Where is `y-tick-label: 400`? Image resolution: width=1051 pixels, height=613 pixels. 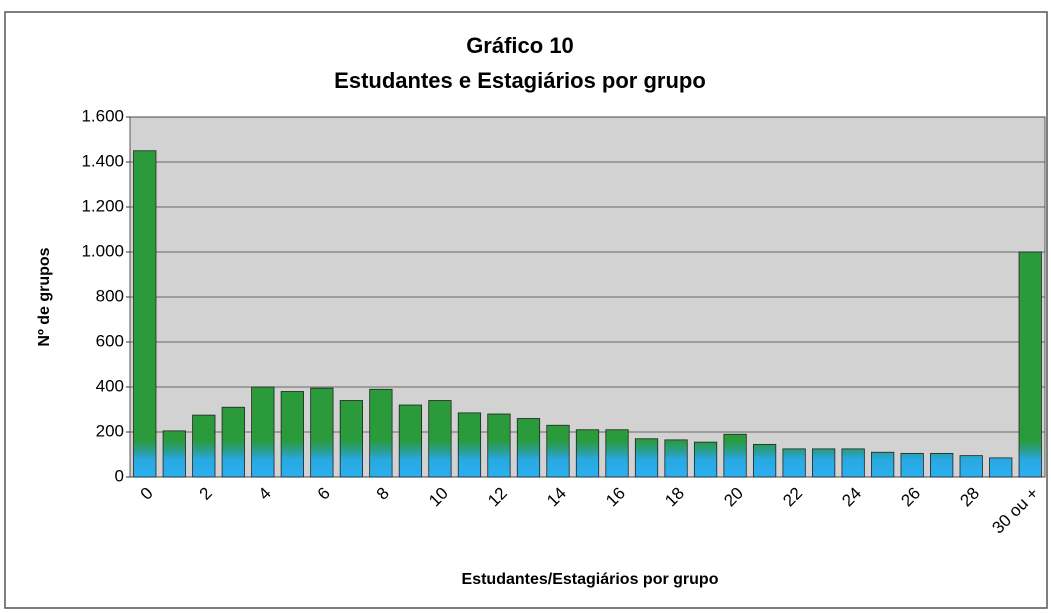
y-tick-label: 400 is located at coordinates (110, 385).